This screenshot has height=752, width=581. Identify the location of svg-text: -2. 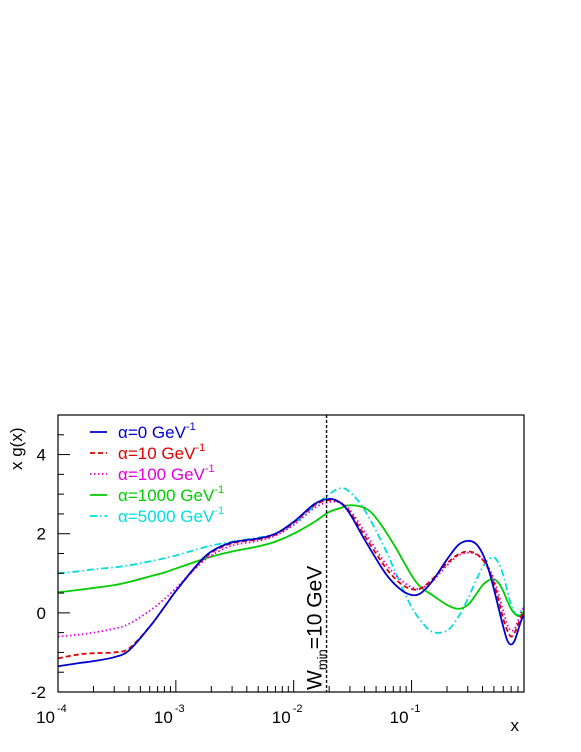
(298, 709).